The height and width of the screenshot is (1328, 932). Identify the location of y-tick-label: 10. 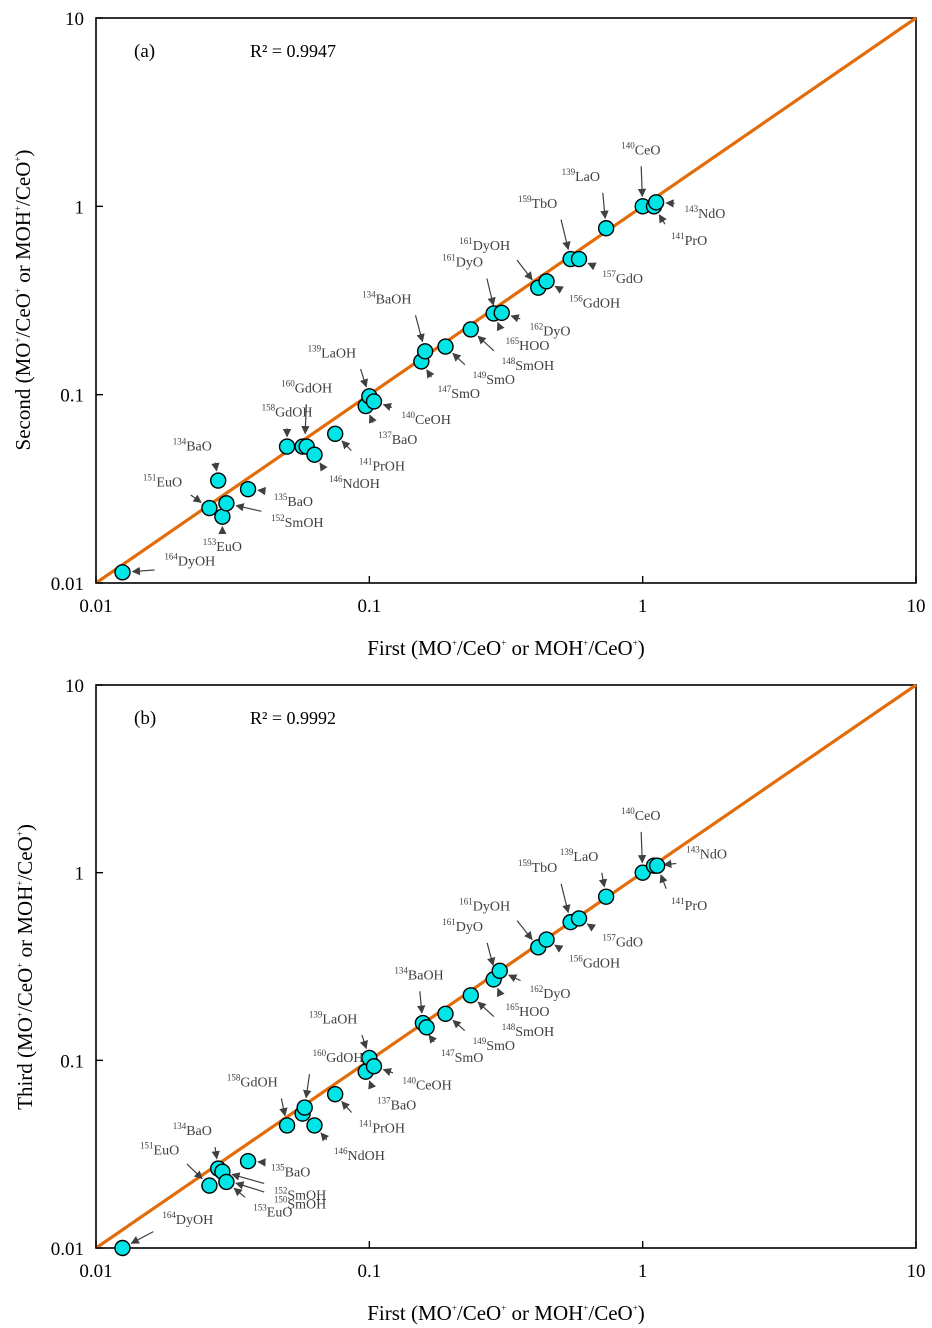
(74, 686).